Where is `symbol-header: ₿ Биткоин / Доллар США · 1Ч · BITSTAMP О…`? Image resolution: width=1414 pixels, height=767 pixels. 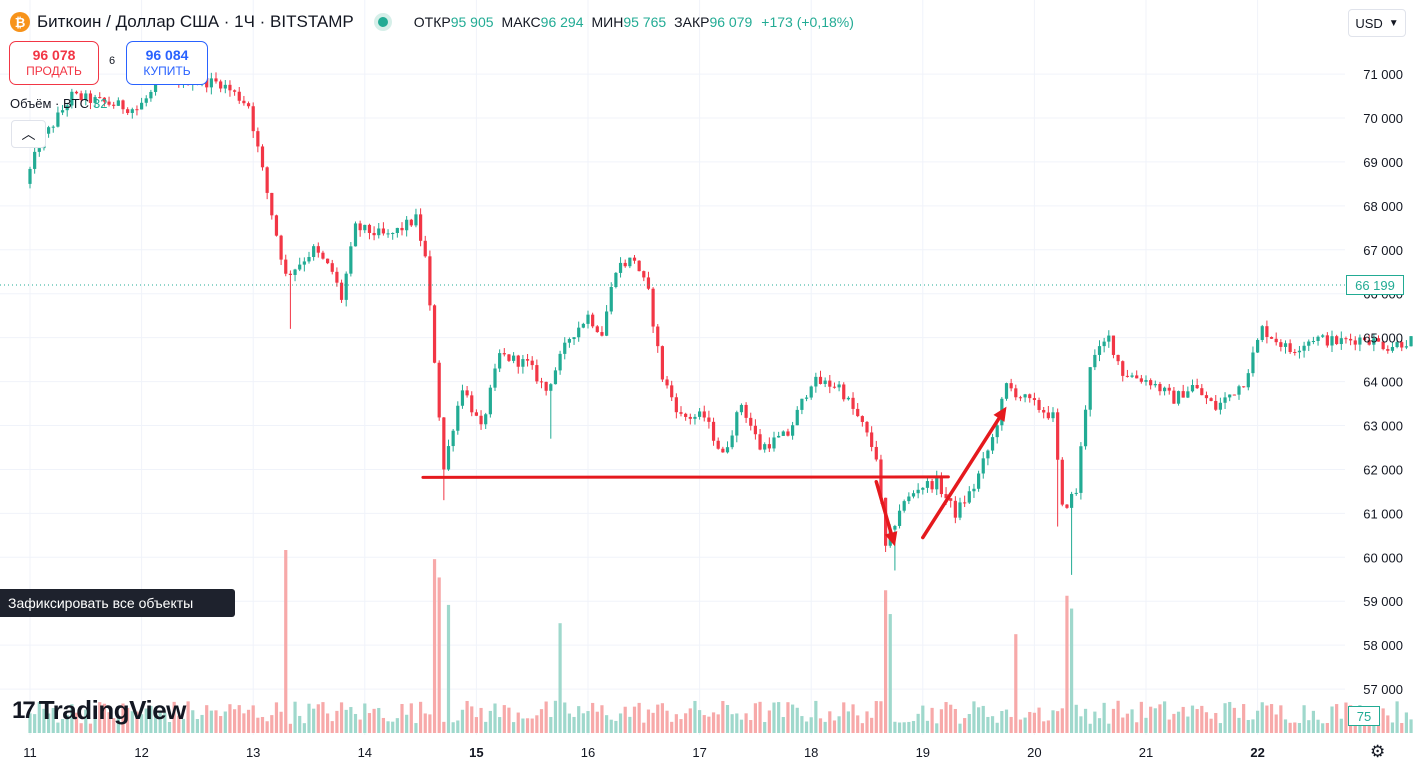
symbol-header: ₿ Биткоин / Доллар США · 1Ч · BITSTAMP О… is located at coordinates (432, 22).